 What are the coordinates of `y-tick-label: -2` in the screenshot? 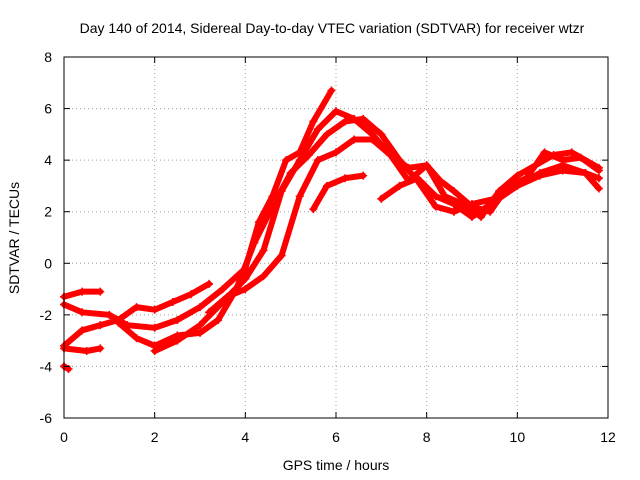 It's located at (46, 315).